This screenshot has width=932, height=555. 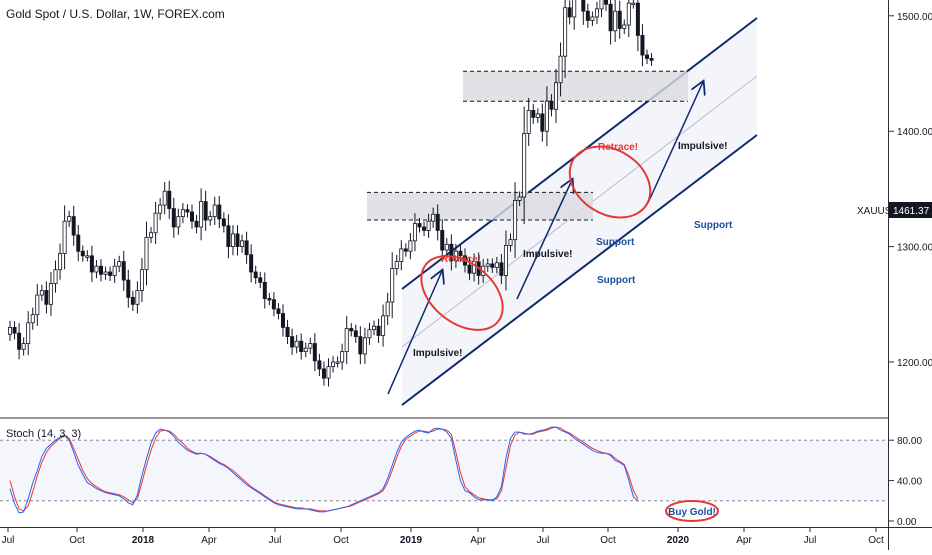 I want to click on stoch-indicator-title: Stoch (14, 3, 3), so click(x=44, y=434).